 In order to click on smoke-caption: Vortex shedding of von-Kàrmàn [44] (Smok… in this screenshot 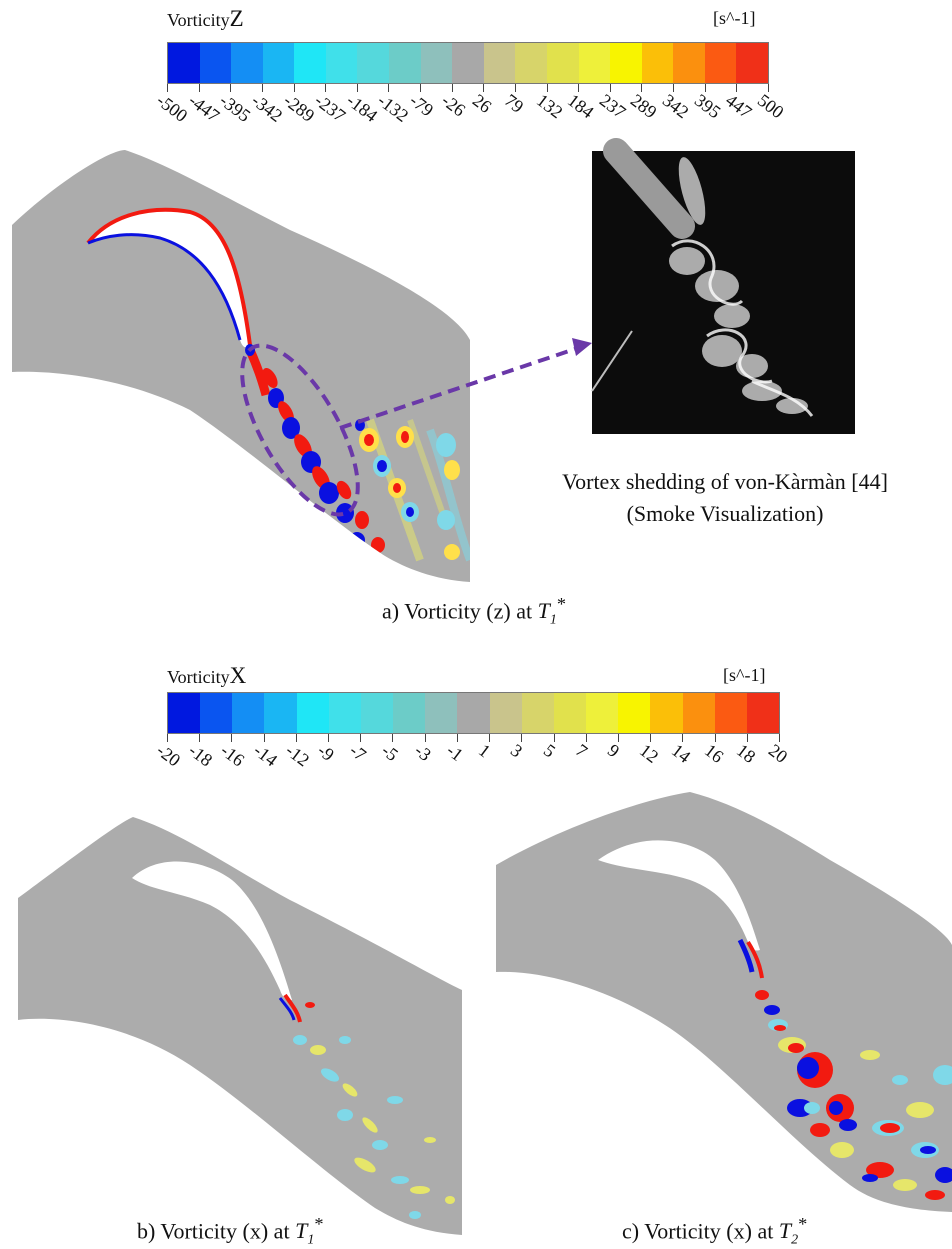, I will do `click(725, 498)`.